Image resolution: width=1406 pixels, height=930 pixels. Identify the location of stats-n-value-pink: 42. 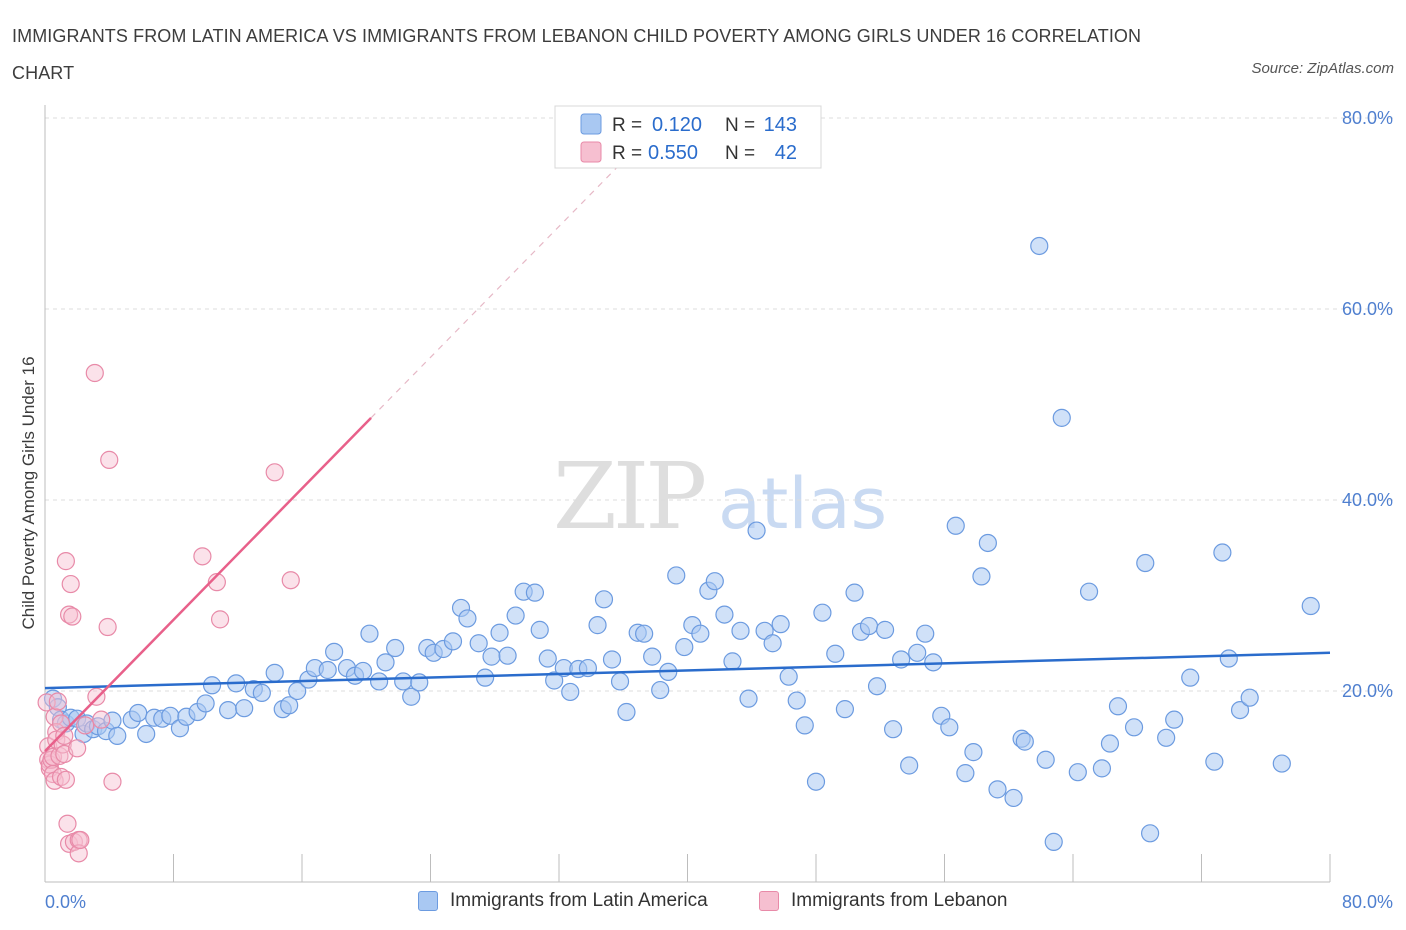
(786, 153).